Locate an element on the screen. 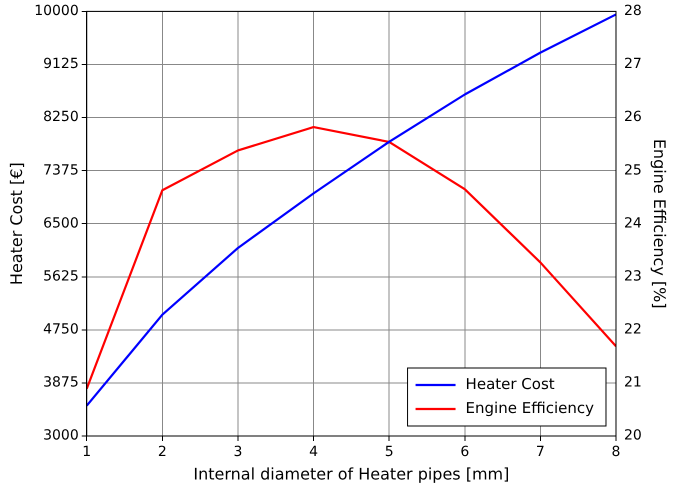 This screenshot has height=489, width=676. x-tick-label: 2 is located at coordinates (162, 452).